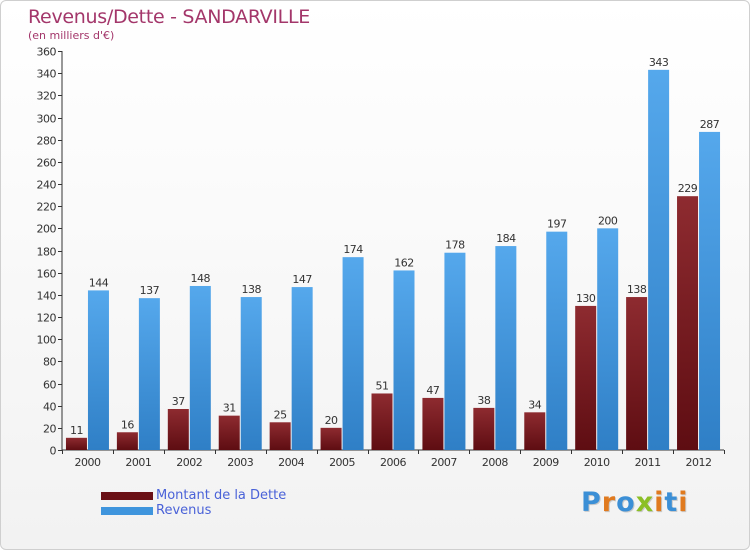 This screenshot has width=750, height=550. I want to click on y-tick-label: 180, so click(47, 252).